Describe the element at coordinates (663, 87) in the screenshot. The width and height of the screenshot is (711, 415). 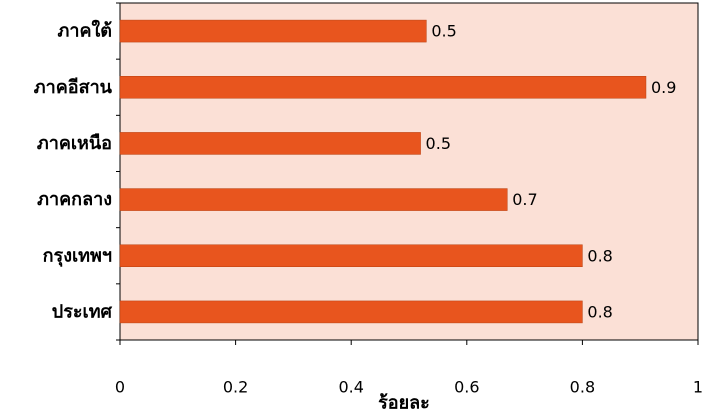
I see `value-label-1: 0.9` at that location.